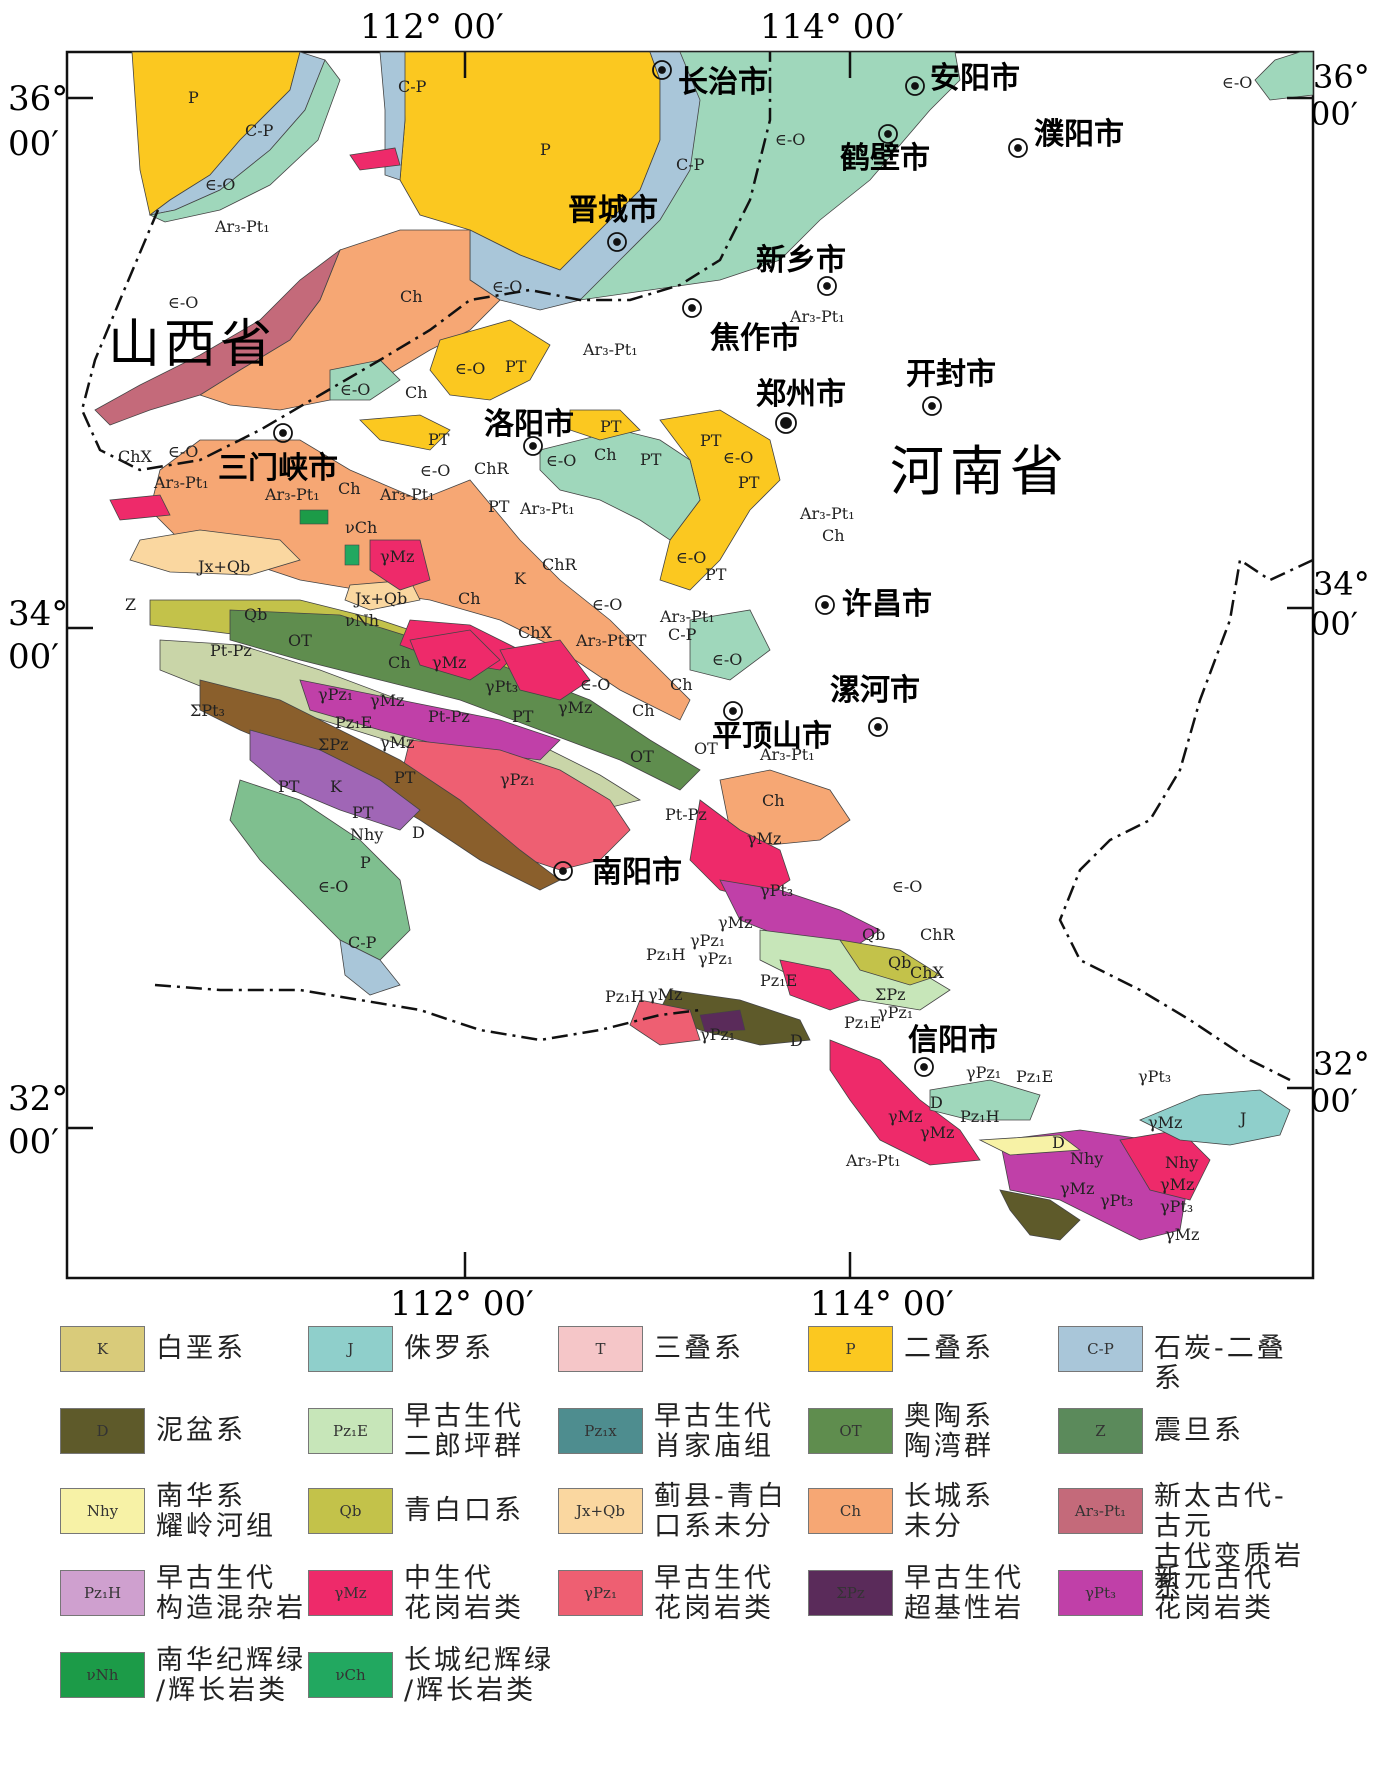 Image resolution: width=1375 pixels, height=1773 pixels. I want to click on label-gmz-c5: γMz, so click(397, 742).